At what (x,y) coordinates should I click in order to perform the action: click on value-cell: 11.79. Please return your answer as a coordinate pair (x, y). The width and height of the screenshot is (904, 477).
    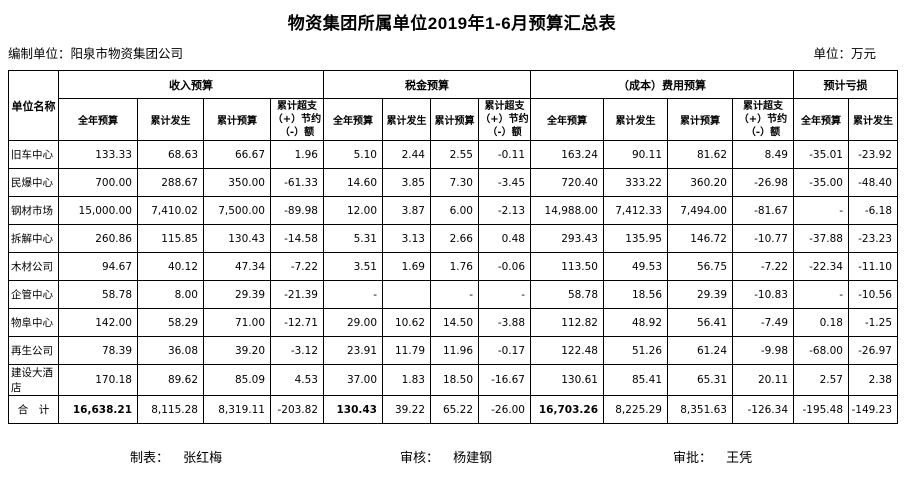
    Looking at the image, I should click on (406, 350).